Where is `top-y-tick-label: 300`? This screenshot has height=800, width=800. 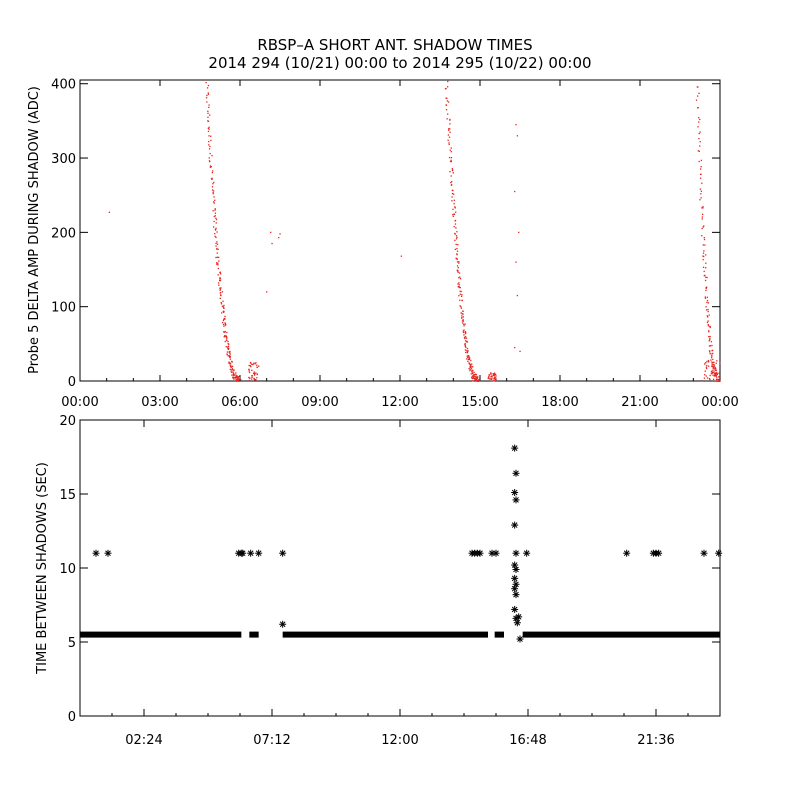
top-y-tick-label: 300 is located at coordinates (63, 159).